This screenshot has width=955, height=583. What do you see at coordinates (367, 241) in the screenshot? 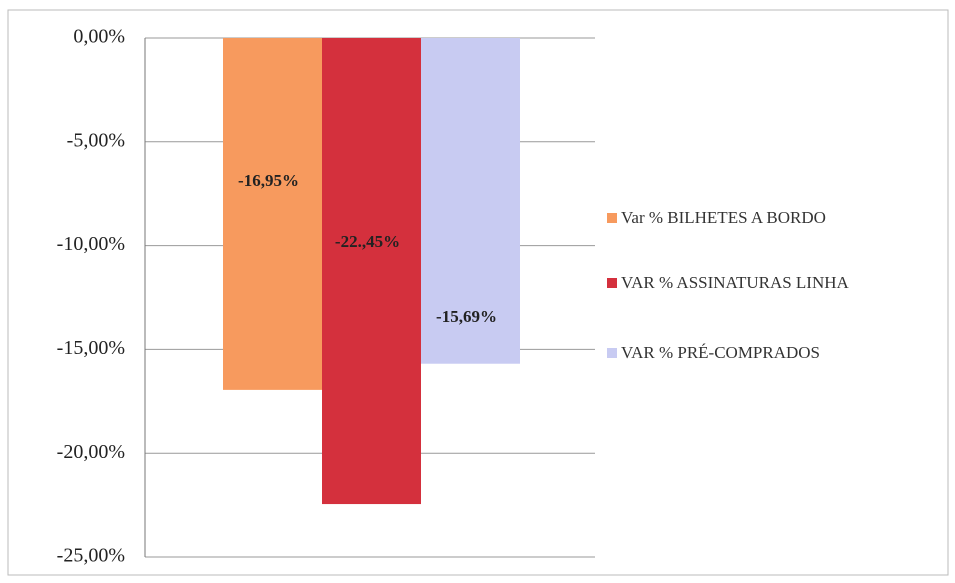
I see `data-label: -22.,45%` at bounding box center [367, 241].